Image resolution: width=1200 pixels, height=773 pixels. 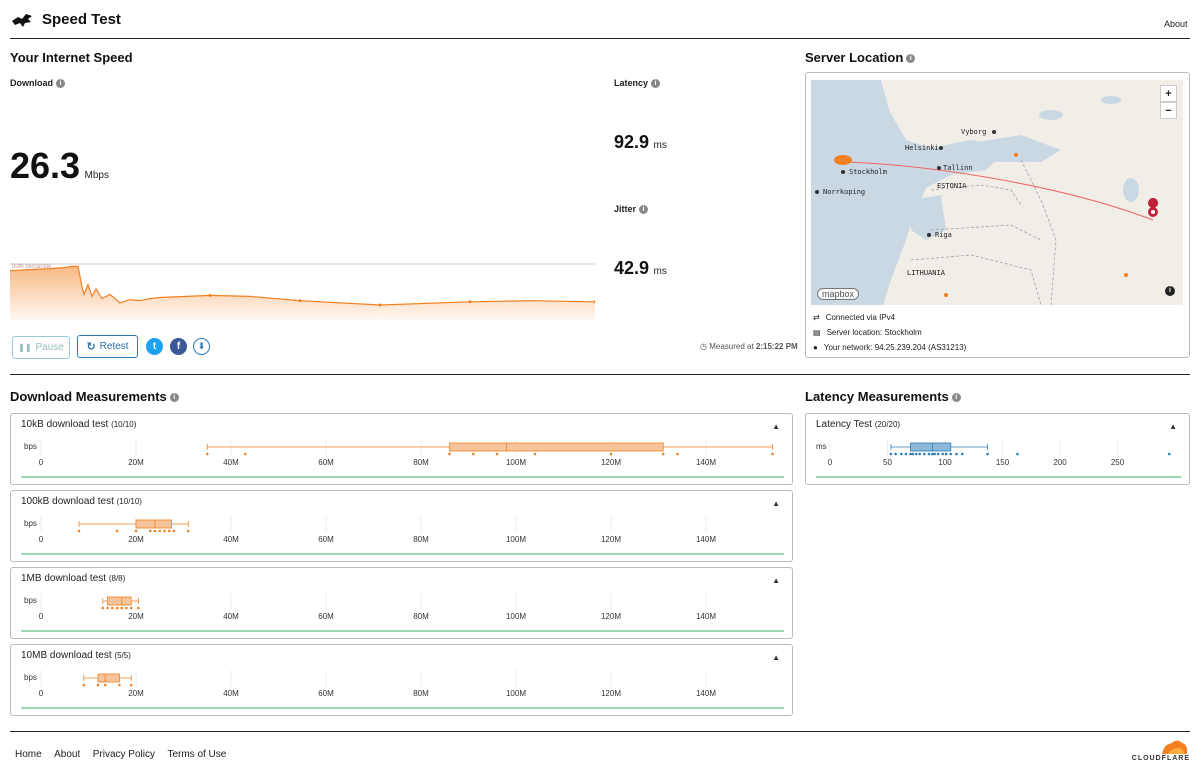 I want to click on map-label-stockholm: Stockholm, so click(x=868, y=172).